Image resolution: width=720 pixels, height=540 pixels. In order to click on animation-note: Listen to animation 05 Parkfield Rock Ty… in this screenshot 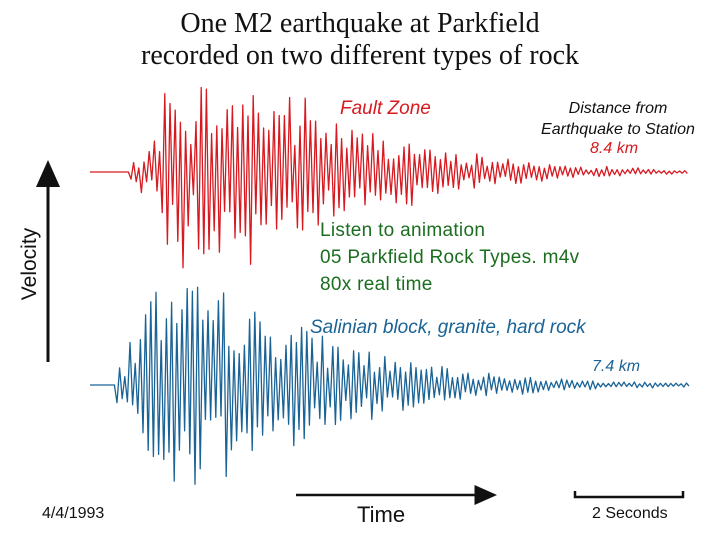, I will do `click(449, 257)`.